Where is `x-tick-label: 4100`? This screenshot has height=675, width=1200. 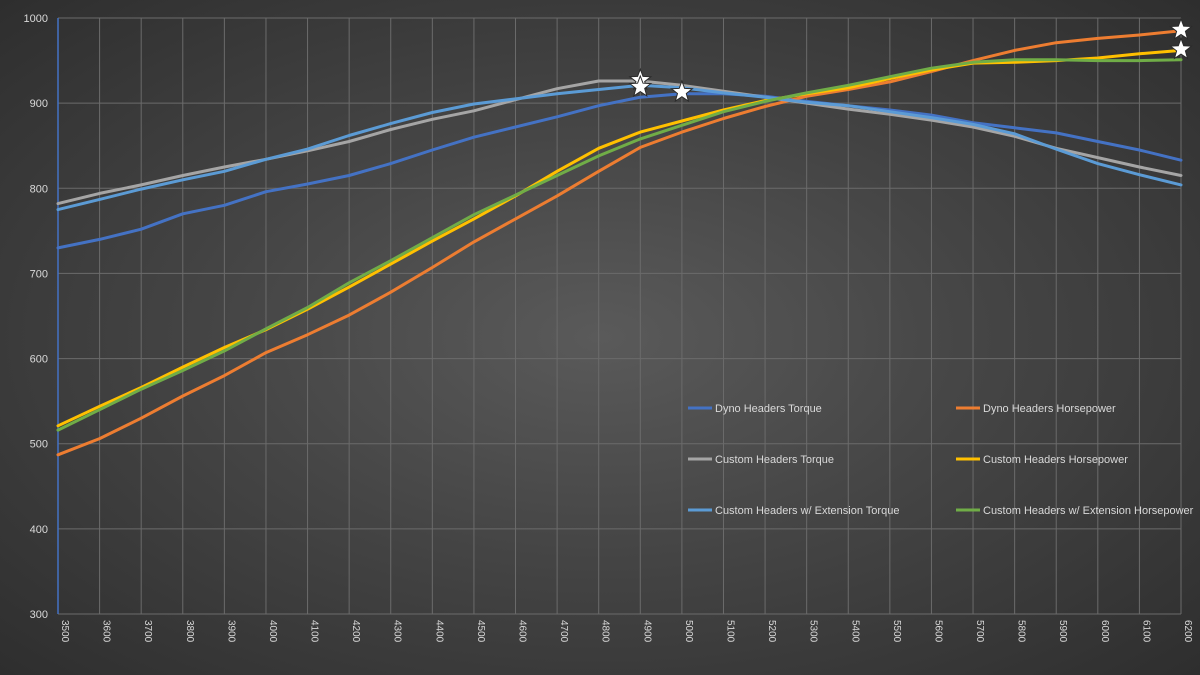 x-tick-label: 4100 is located at coordinates (314, 631).